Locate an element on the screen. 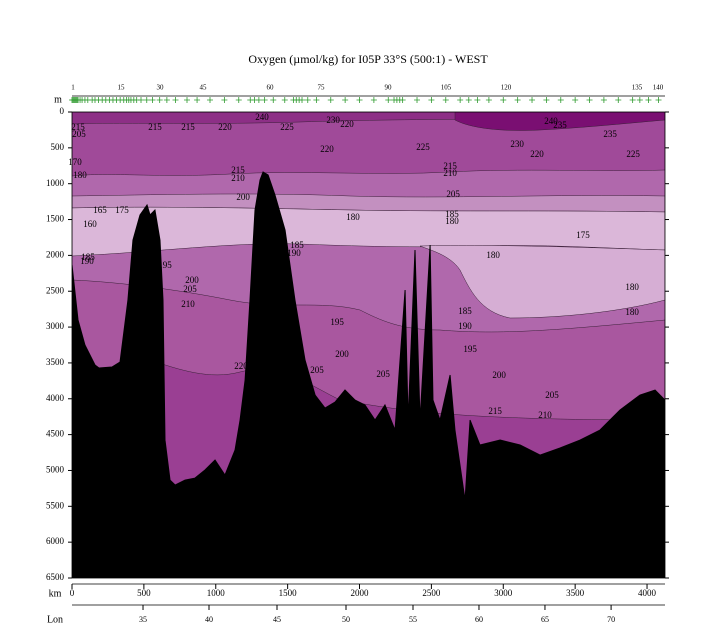  band is located at coordinates (559, 121).